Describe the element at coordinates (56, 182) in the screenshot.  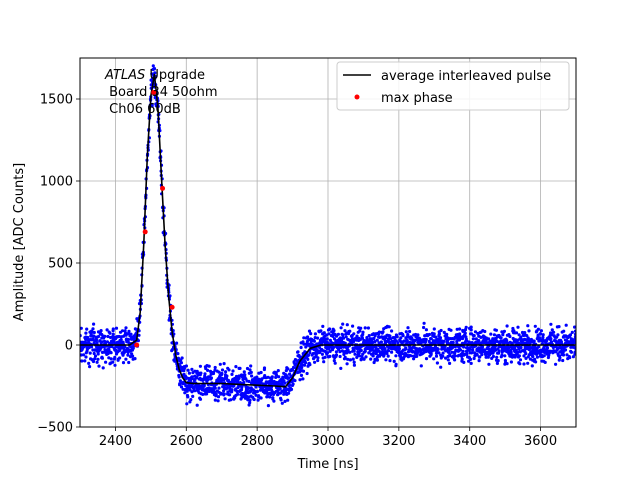
I see `y-tick-label: 1000` at that location.